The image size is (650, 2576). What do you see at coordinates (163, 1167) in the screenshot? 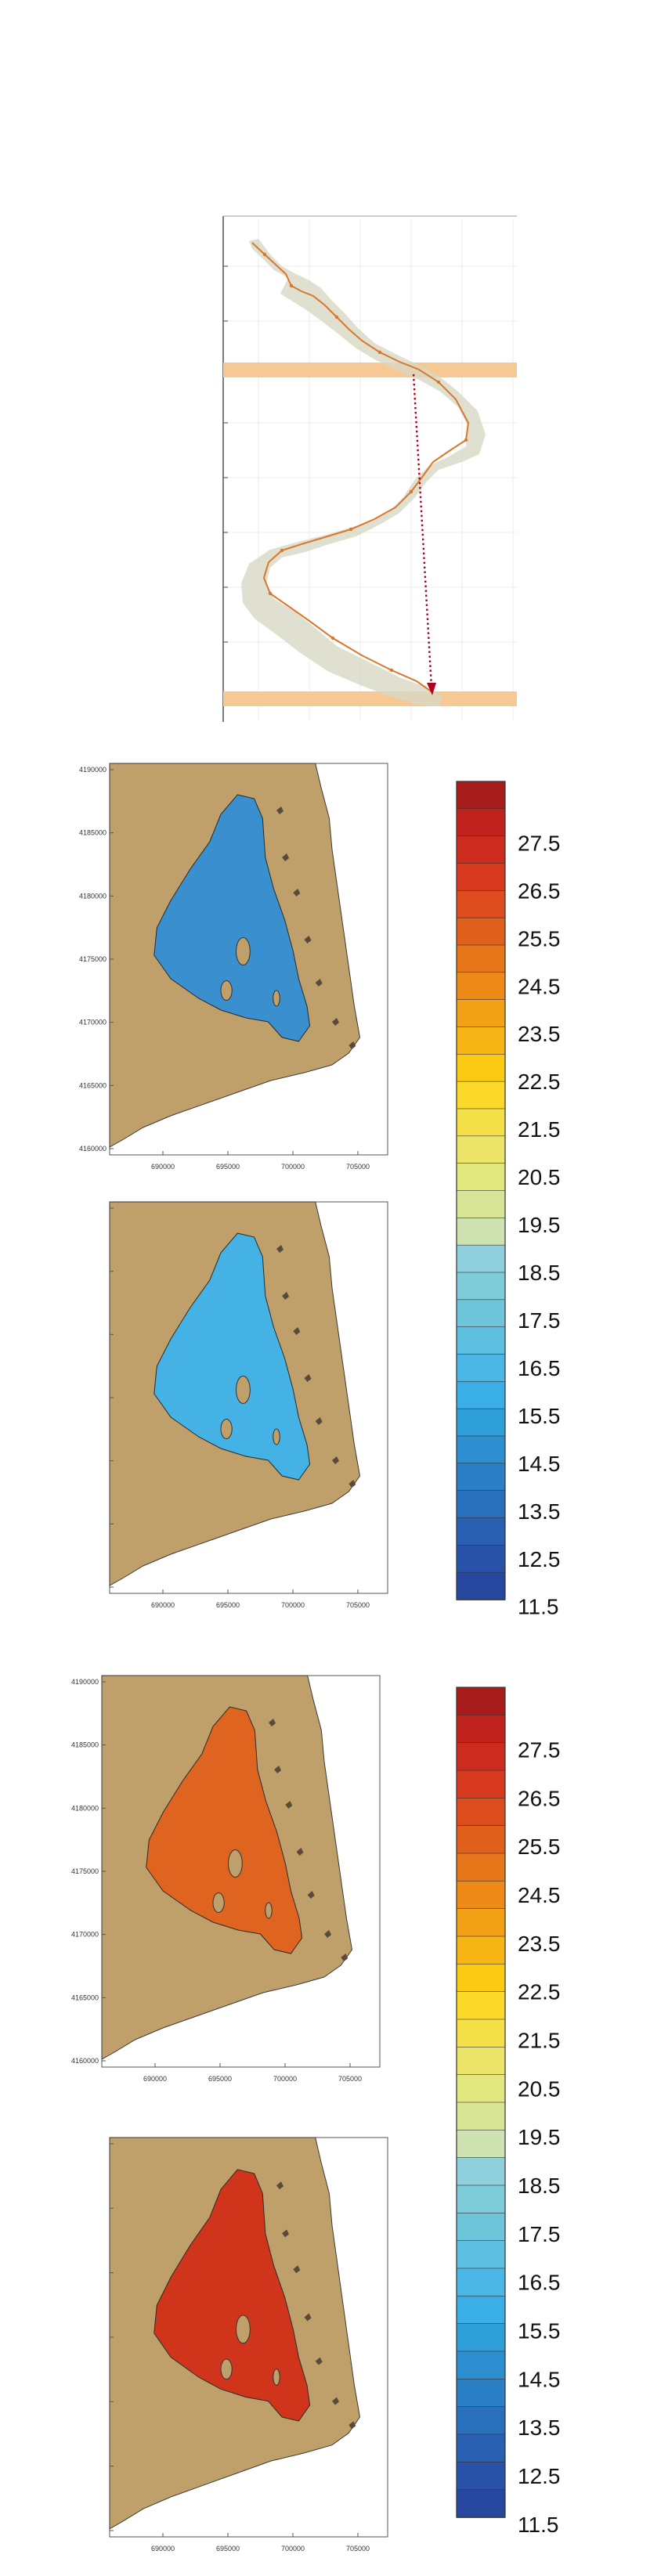
I see `map-x-tick-label: 690000` at bounding box center [163, 1167].